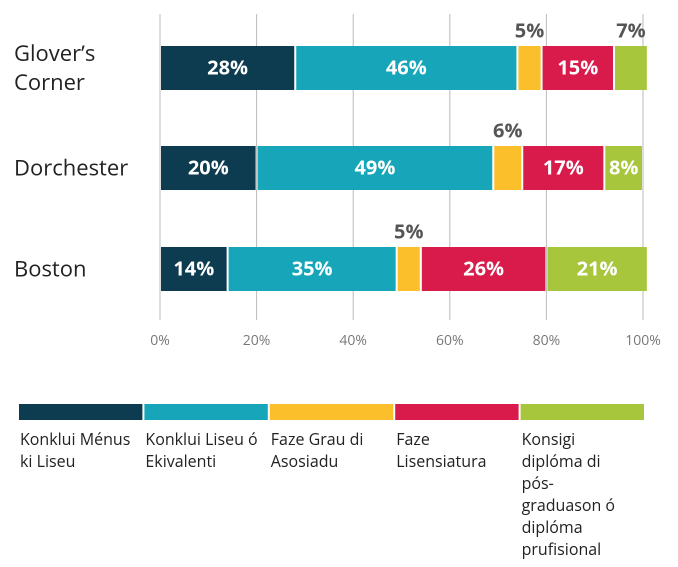  What do you see at coordinates (441, 450) in the screenshot?
I see `legend-label: Faze Lisensiatura` at bounding box center [441, 450].